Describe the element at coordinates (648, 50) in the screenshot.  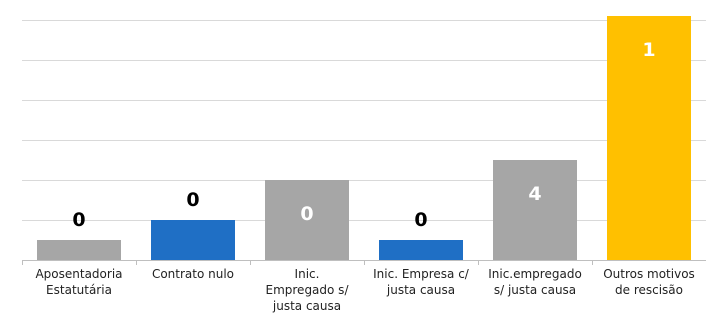
I see `data-label: 1` at that location.